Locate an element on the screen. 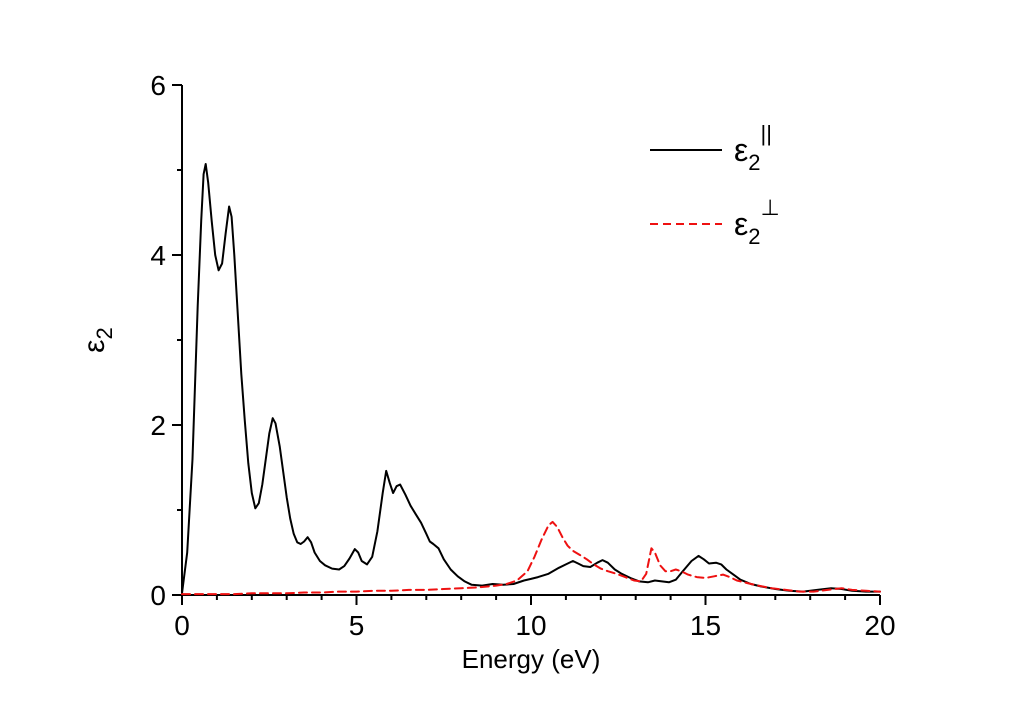  y-tick-label: 0 is located at coordinates (158, 595).